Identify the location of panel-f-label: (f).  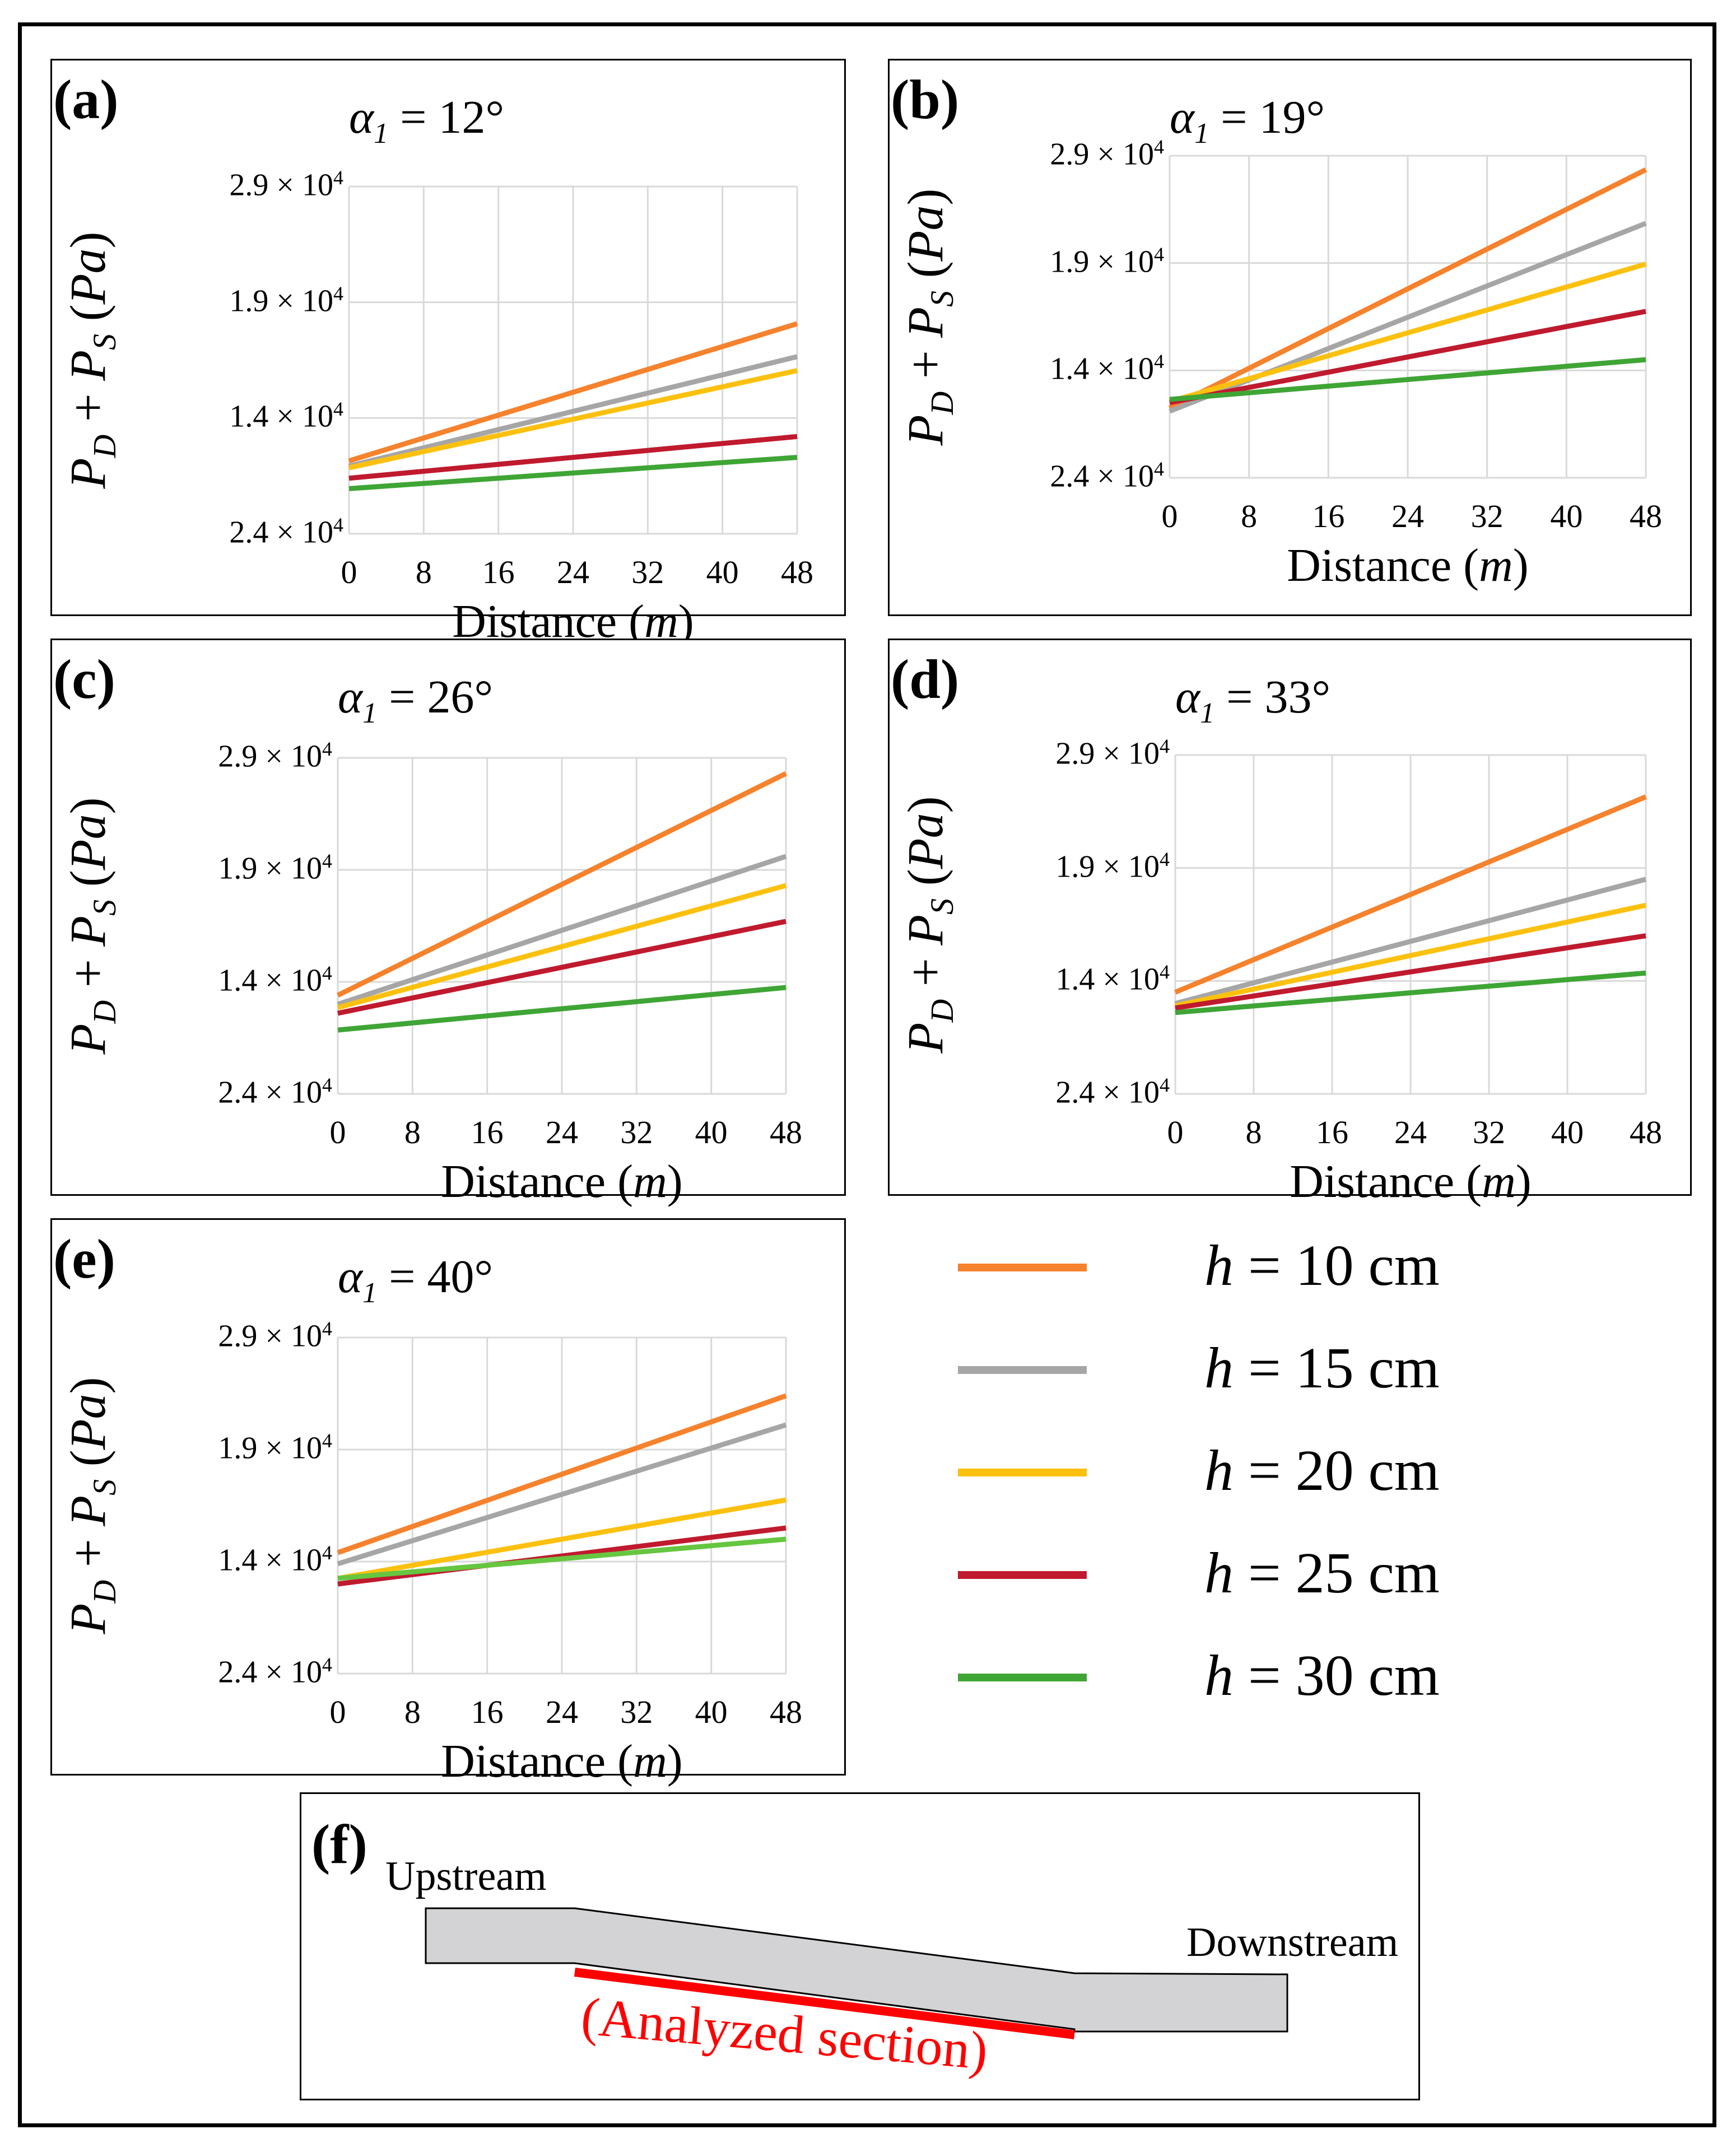
(339, 1844).